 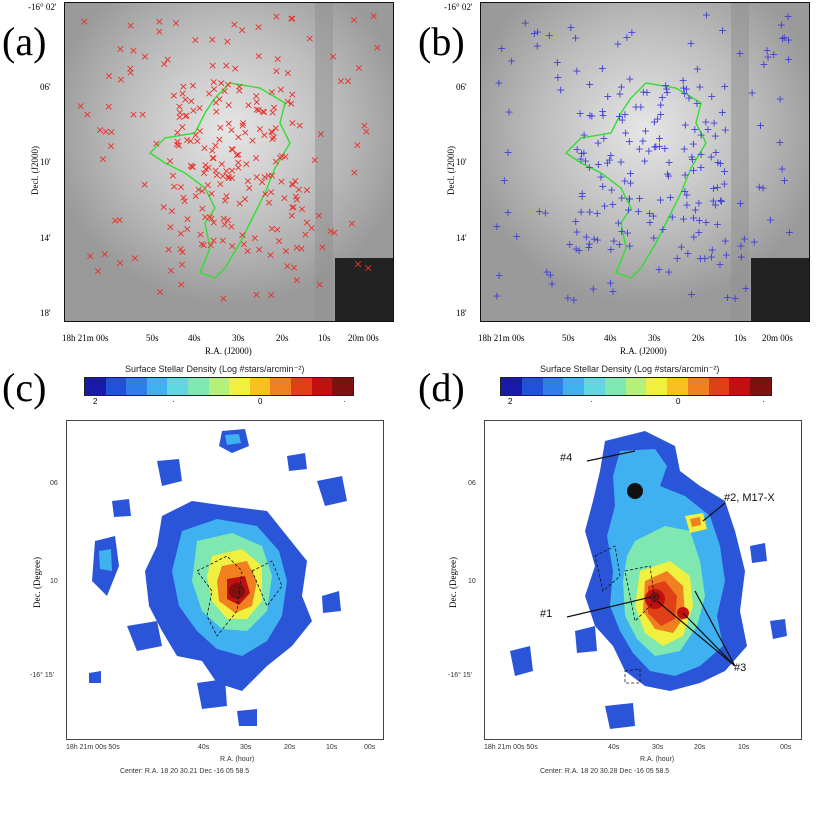 What do you see at coordinates (363, 338) in the screenshot?
I see `ra-tick-a-7: 20m 00s` at bounding box center [363, 338].